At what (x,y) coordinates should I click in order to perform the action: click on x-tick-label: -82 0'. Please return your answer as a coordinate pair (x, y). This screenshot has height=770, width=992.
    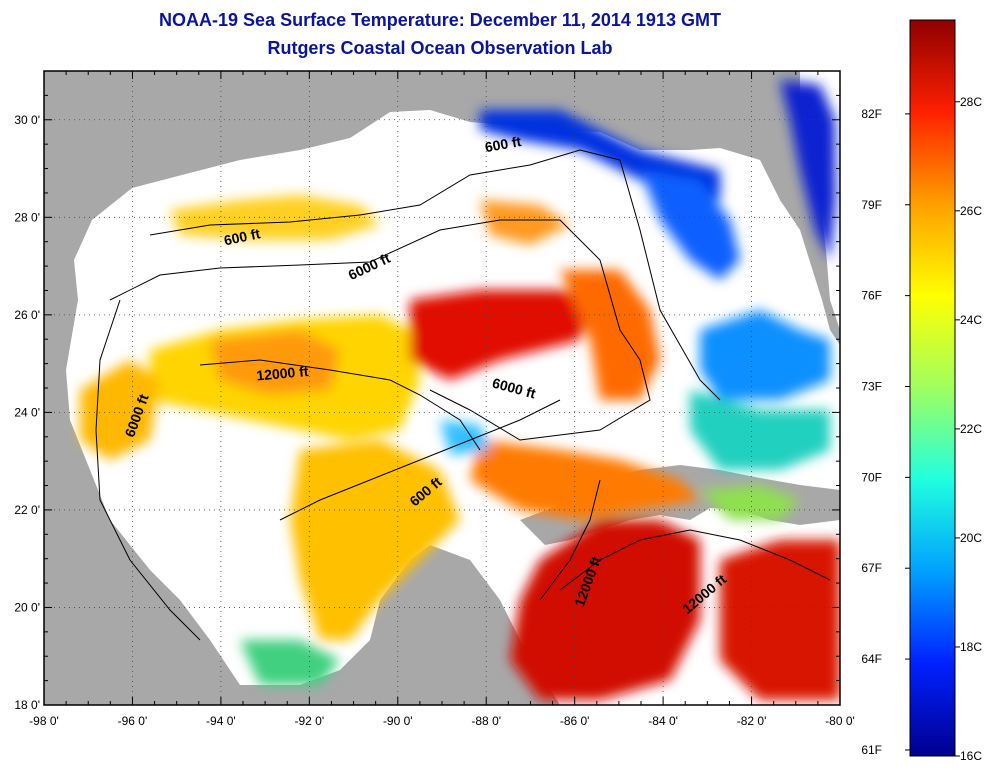
    Looking at the image, I should click on (752, 721).